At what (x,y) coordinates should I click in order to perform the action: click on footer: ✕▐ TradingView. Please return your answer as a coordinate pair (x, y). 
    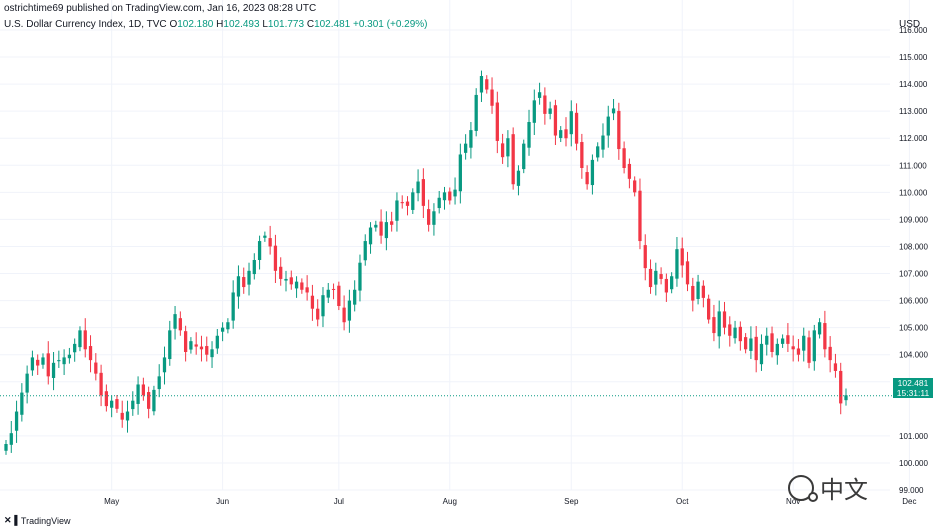
    Looking at the image, I should click on (37, 520).